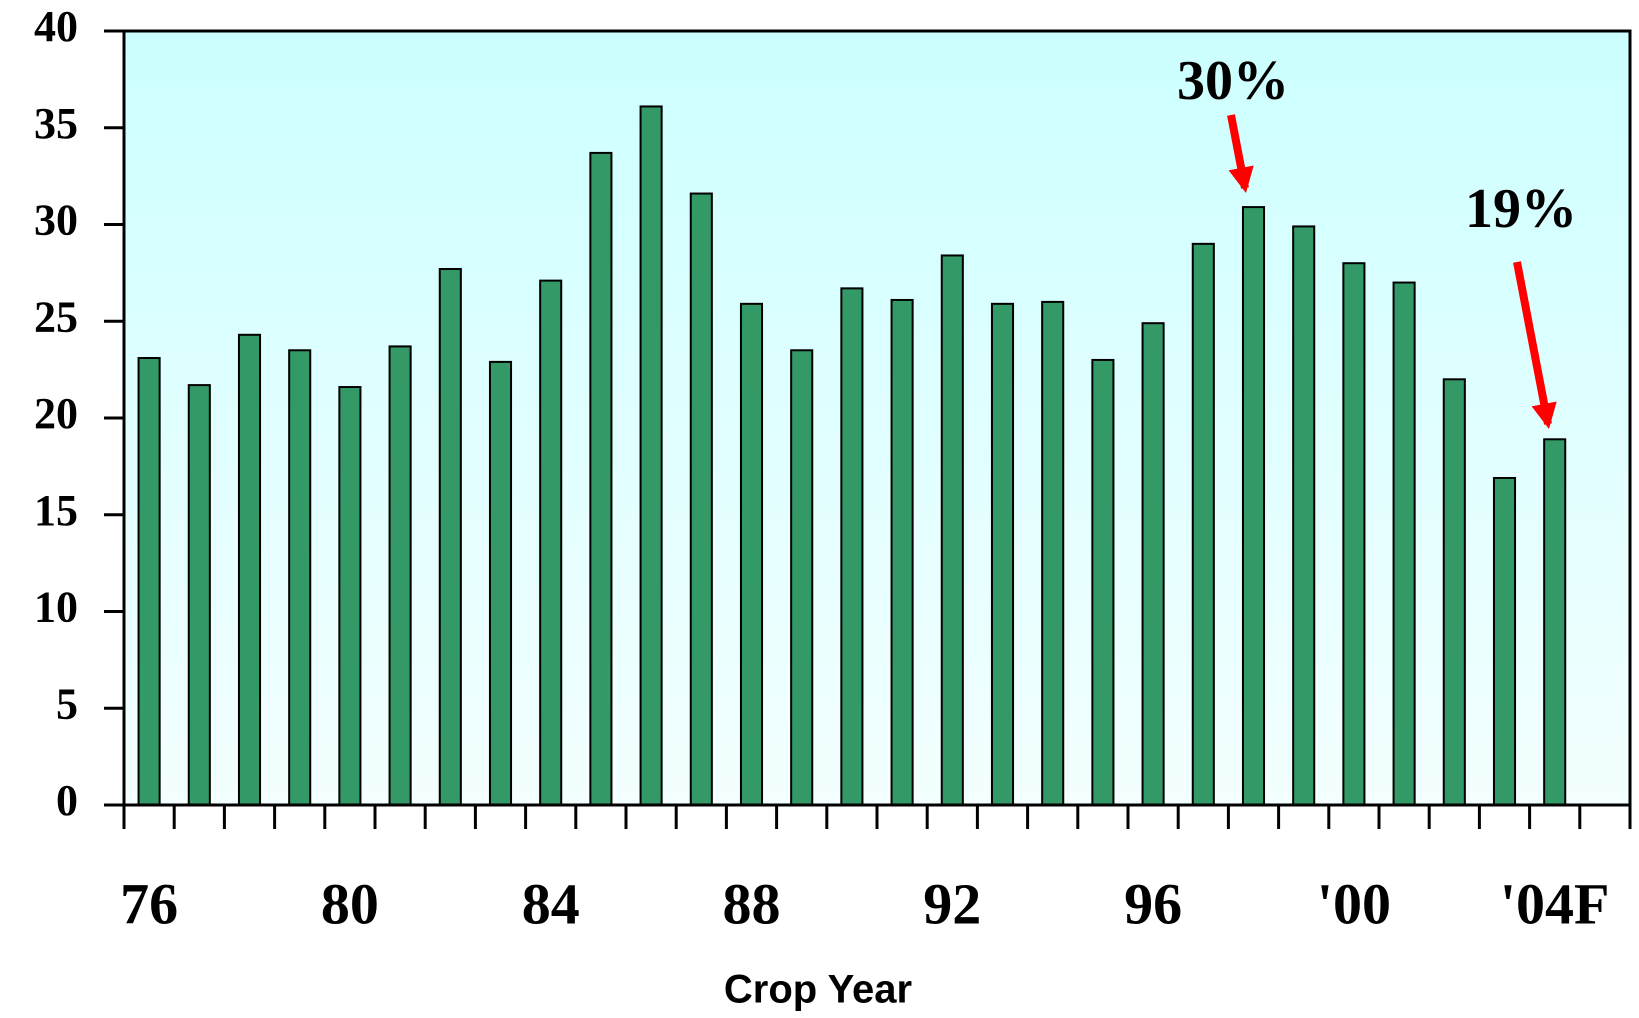 This screenshot has height=1018, width=1639. Describe the element at coordinates (551, 903) in the screenshot. I see `x-tick-label: 84` at that location.